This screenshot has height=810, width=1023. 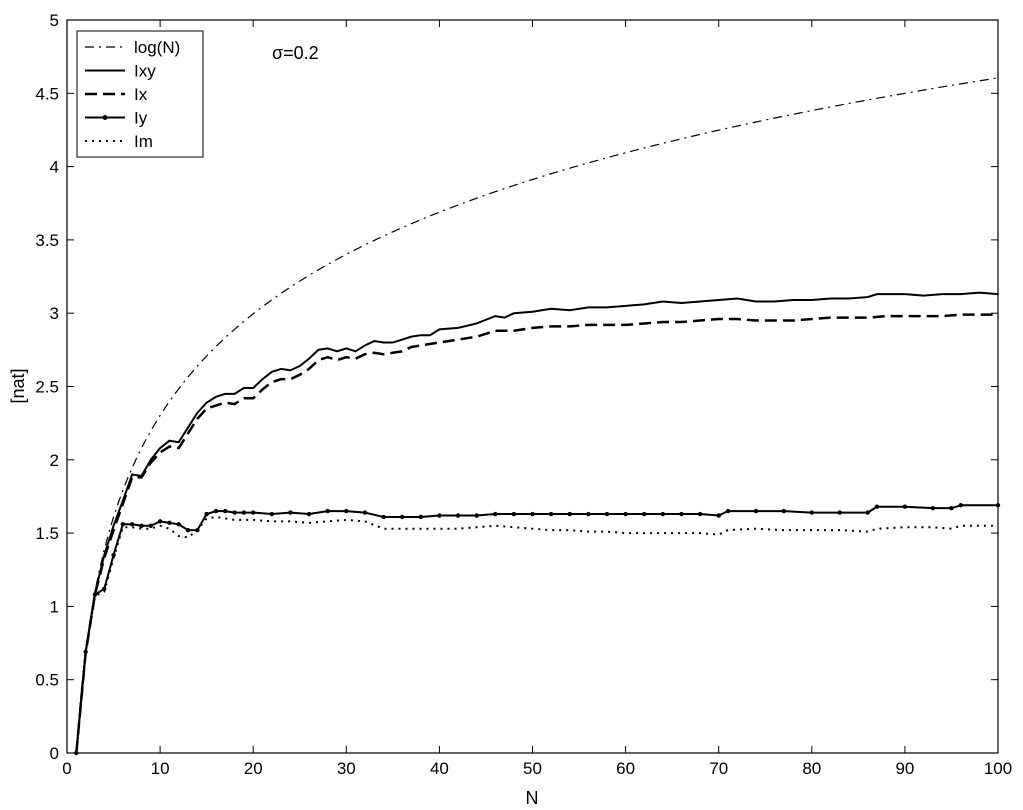 What do you see at coordinates (54, 753) in the screenshot?
I see `y-tick-label: 0` at bounding box center [54, 753].